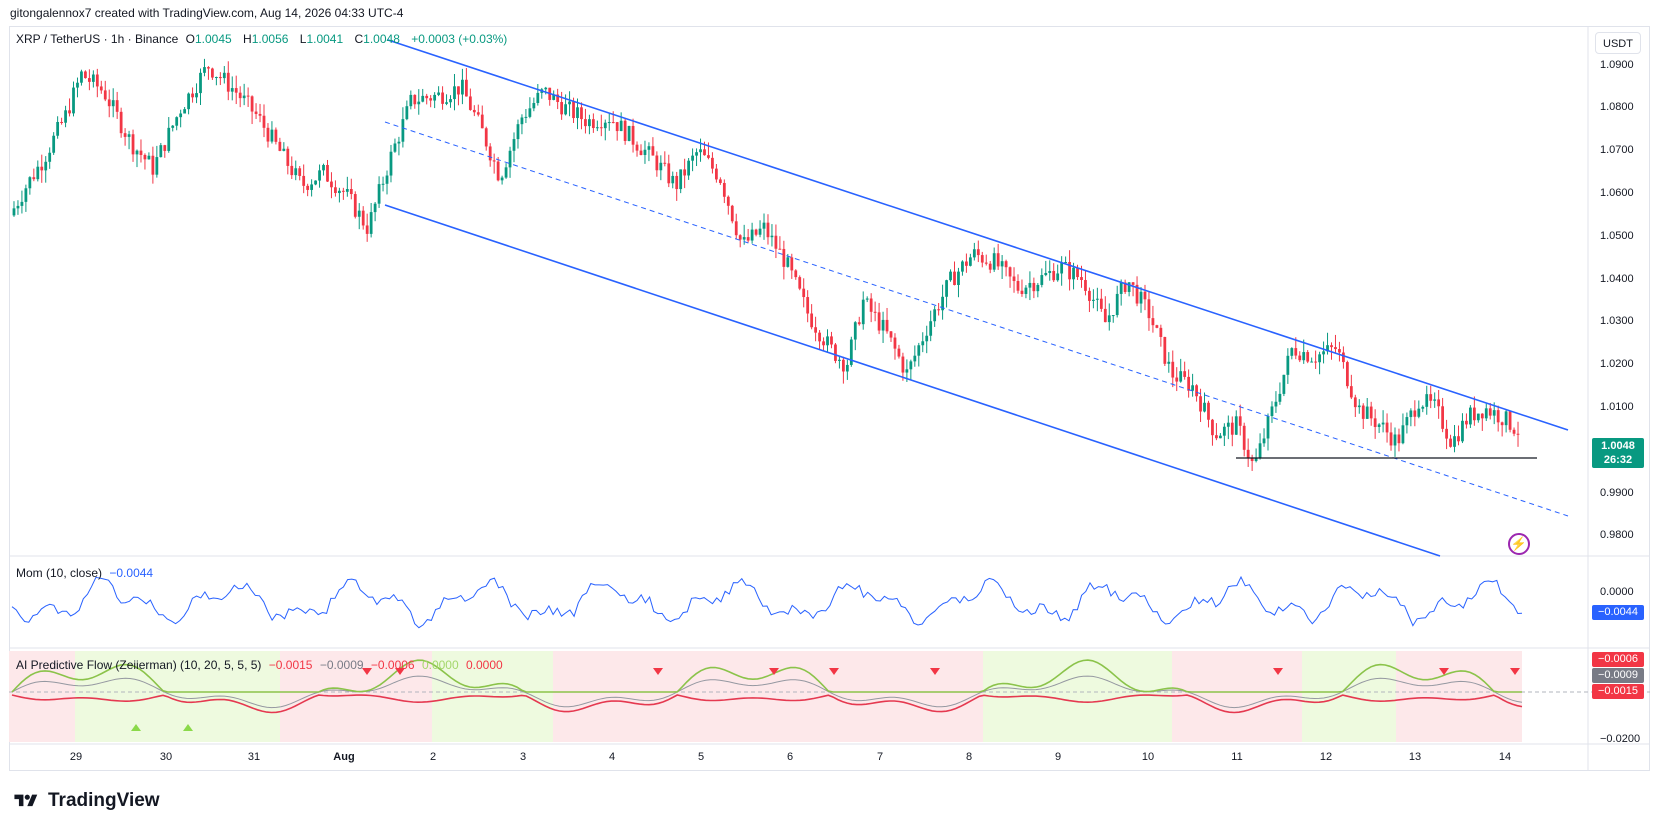 This screenshot has width=1660, height=828. I want to click on last-price-tag: 1.0048 26:32, so click(1618, 453).